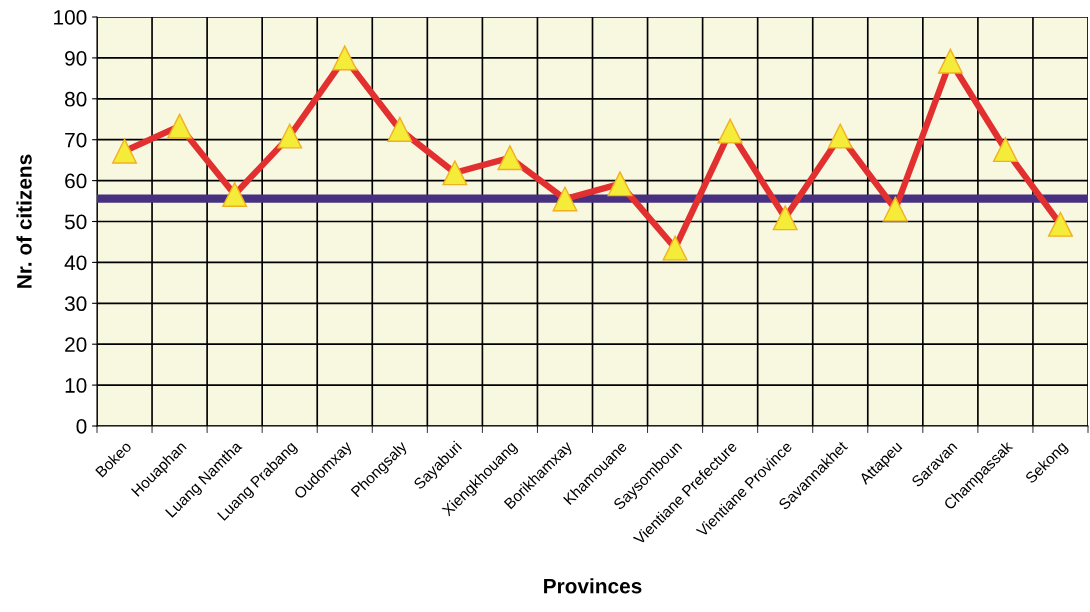 This screenshot has height=612, width=1090. I want to click on y-tick-label: 80, so click(76, 99).